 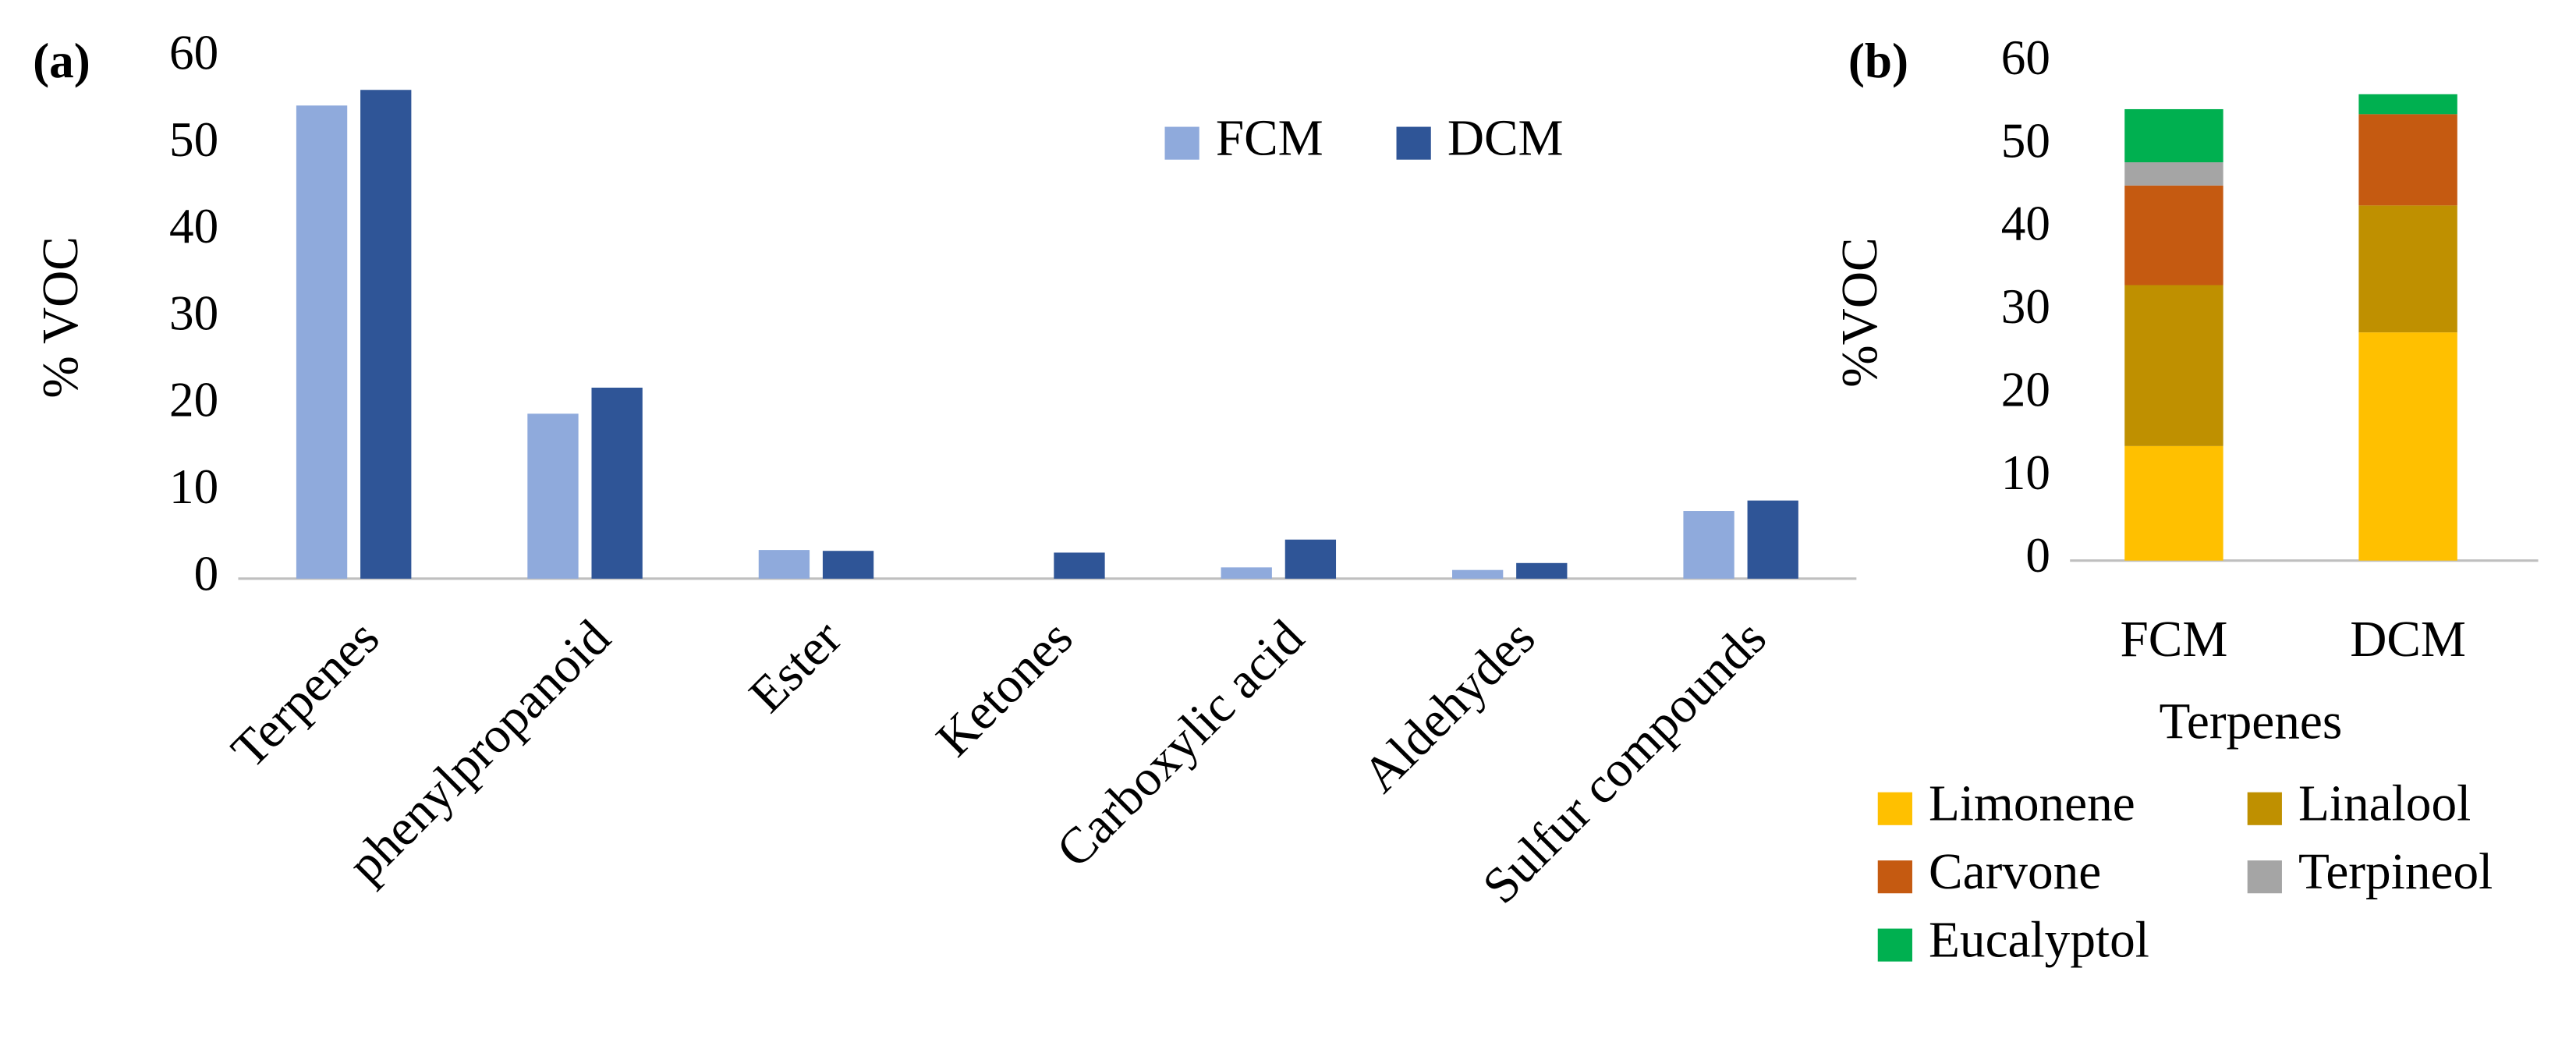 What do you see at coordinates (1180, 744) in the screenshot?
I see `x-tick-label: Carboxylic acid` at bounding box center [1180, 744].